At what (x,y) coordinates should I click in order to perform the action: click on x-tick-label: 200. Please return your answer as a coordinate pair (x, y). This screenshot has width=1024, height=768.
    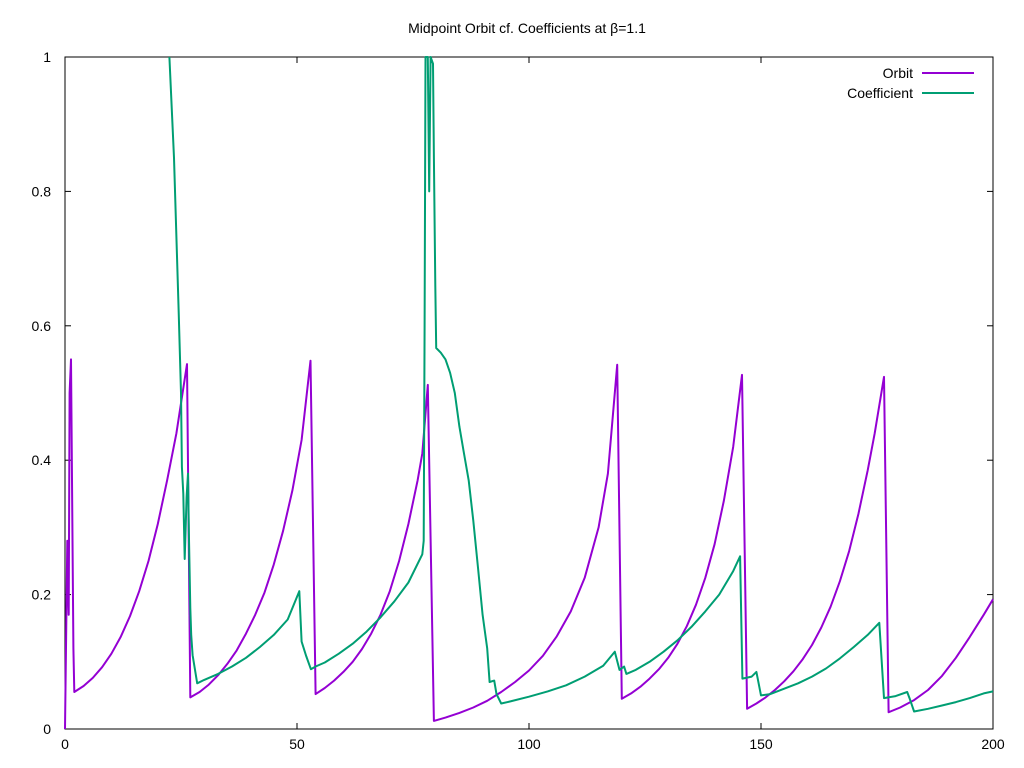
    Looking at the image, I should click on (993, 744).